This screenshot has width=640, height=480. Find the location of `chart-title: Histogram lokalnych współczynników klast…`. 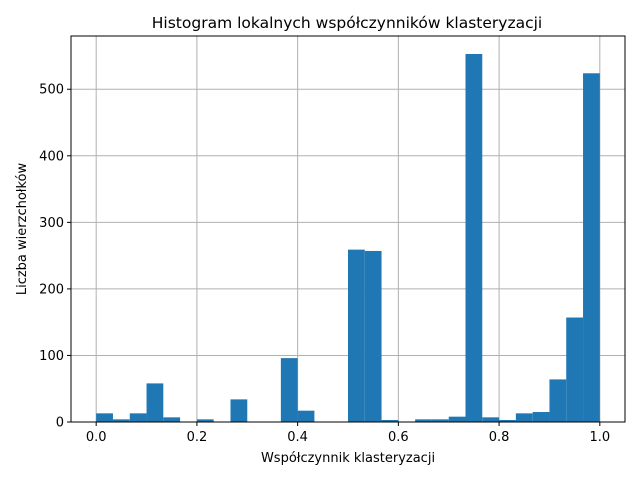

chart-title: Histogram lokalnych współczynników klast… is located at coordinates (347, 23).